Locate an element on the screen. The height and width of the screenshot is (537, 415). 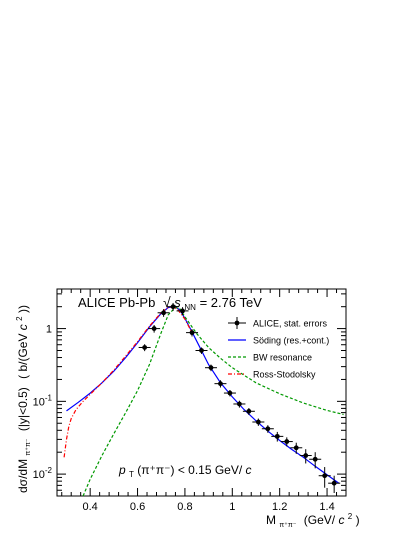
x-axis-label: M π⁺π⁻ (GeV/ c 2 ) is located at coordinates (313, 519).